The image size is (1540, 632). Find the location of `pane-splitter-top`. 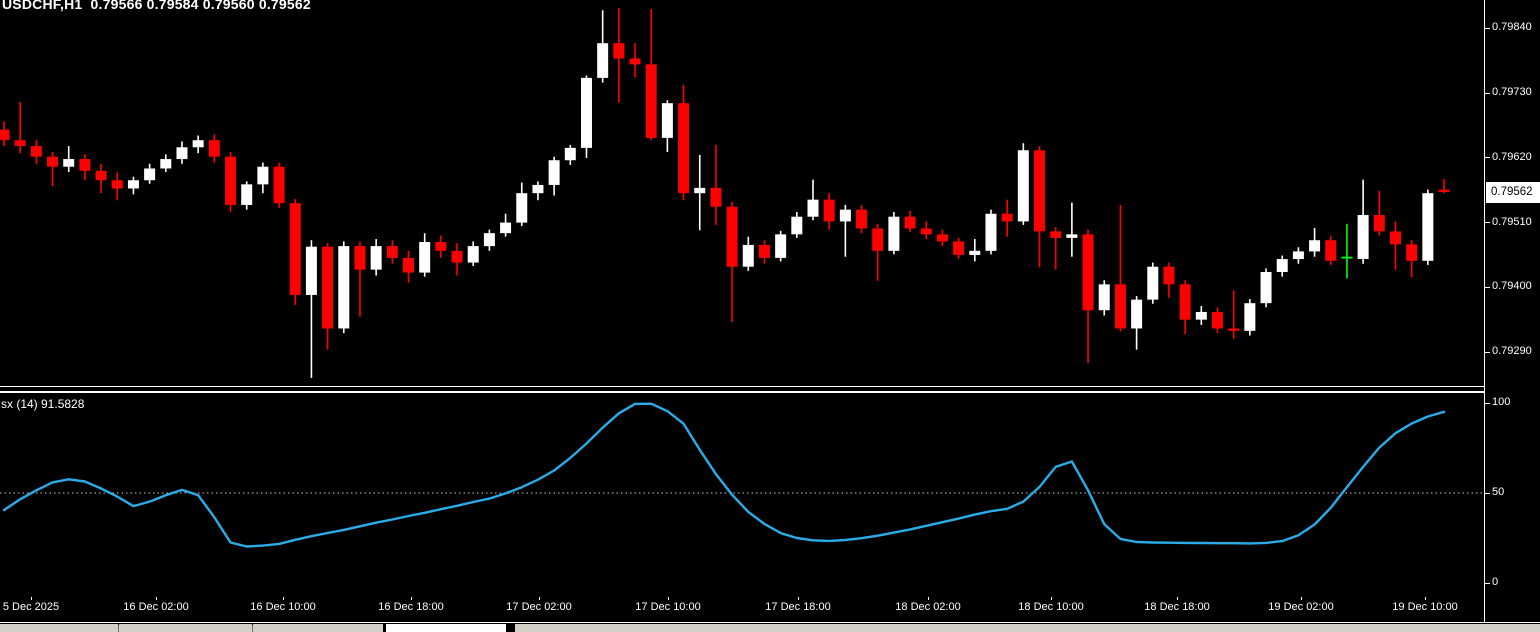

pane-splitter-top is located at coordinates (770, 386).